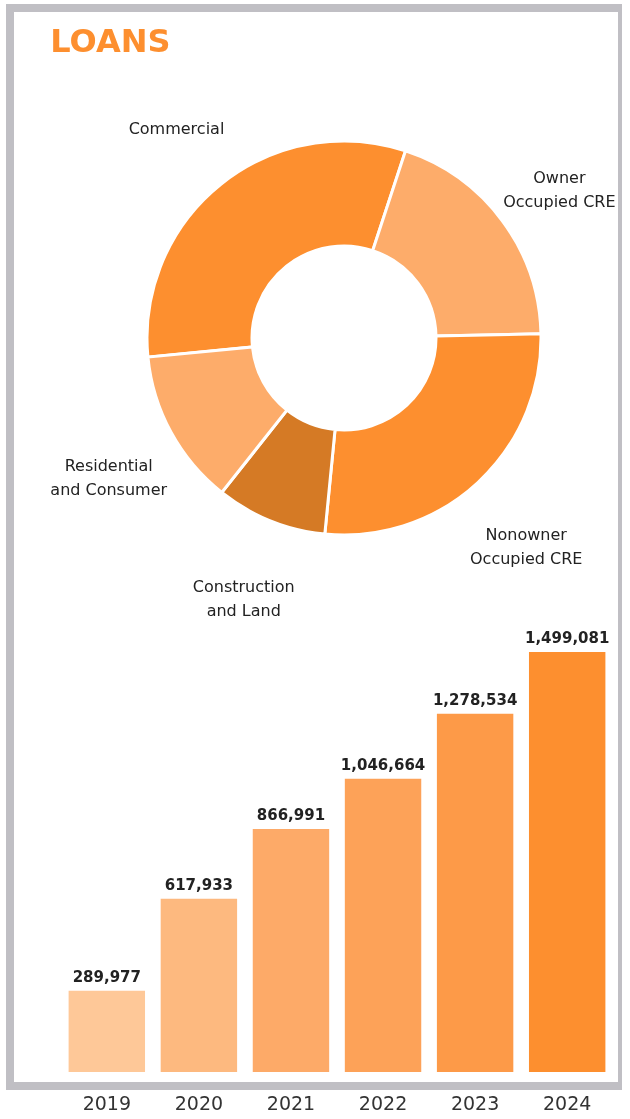 Image resolution: width=630 pixels, height=1119 pixels. Describe the element at coordinates (109, 478) in the screenshot. I see `slice-label: Residential and Consumer` at that location.